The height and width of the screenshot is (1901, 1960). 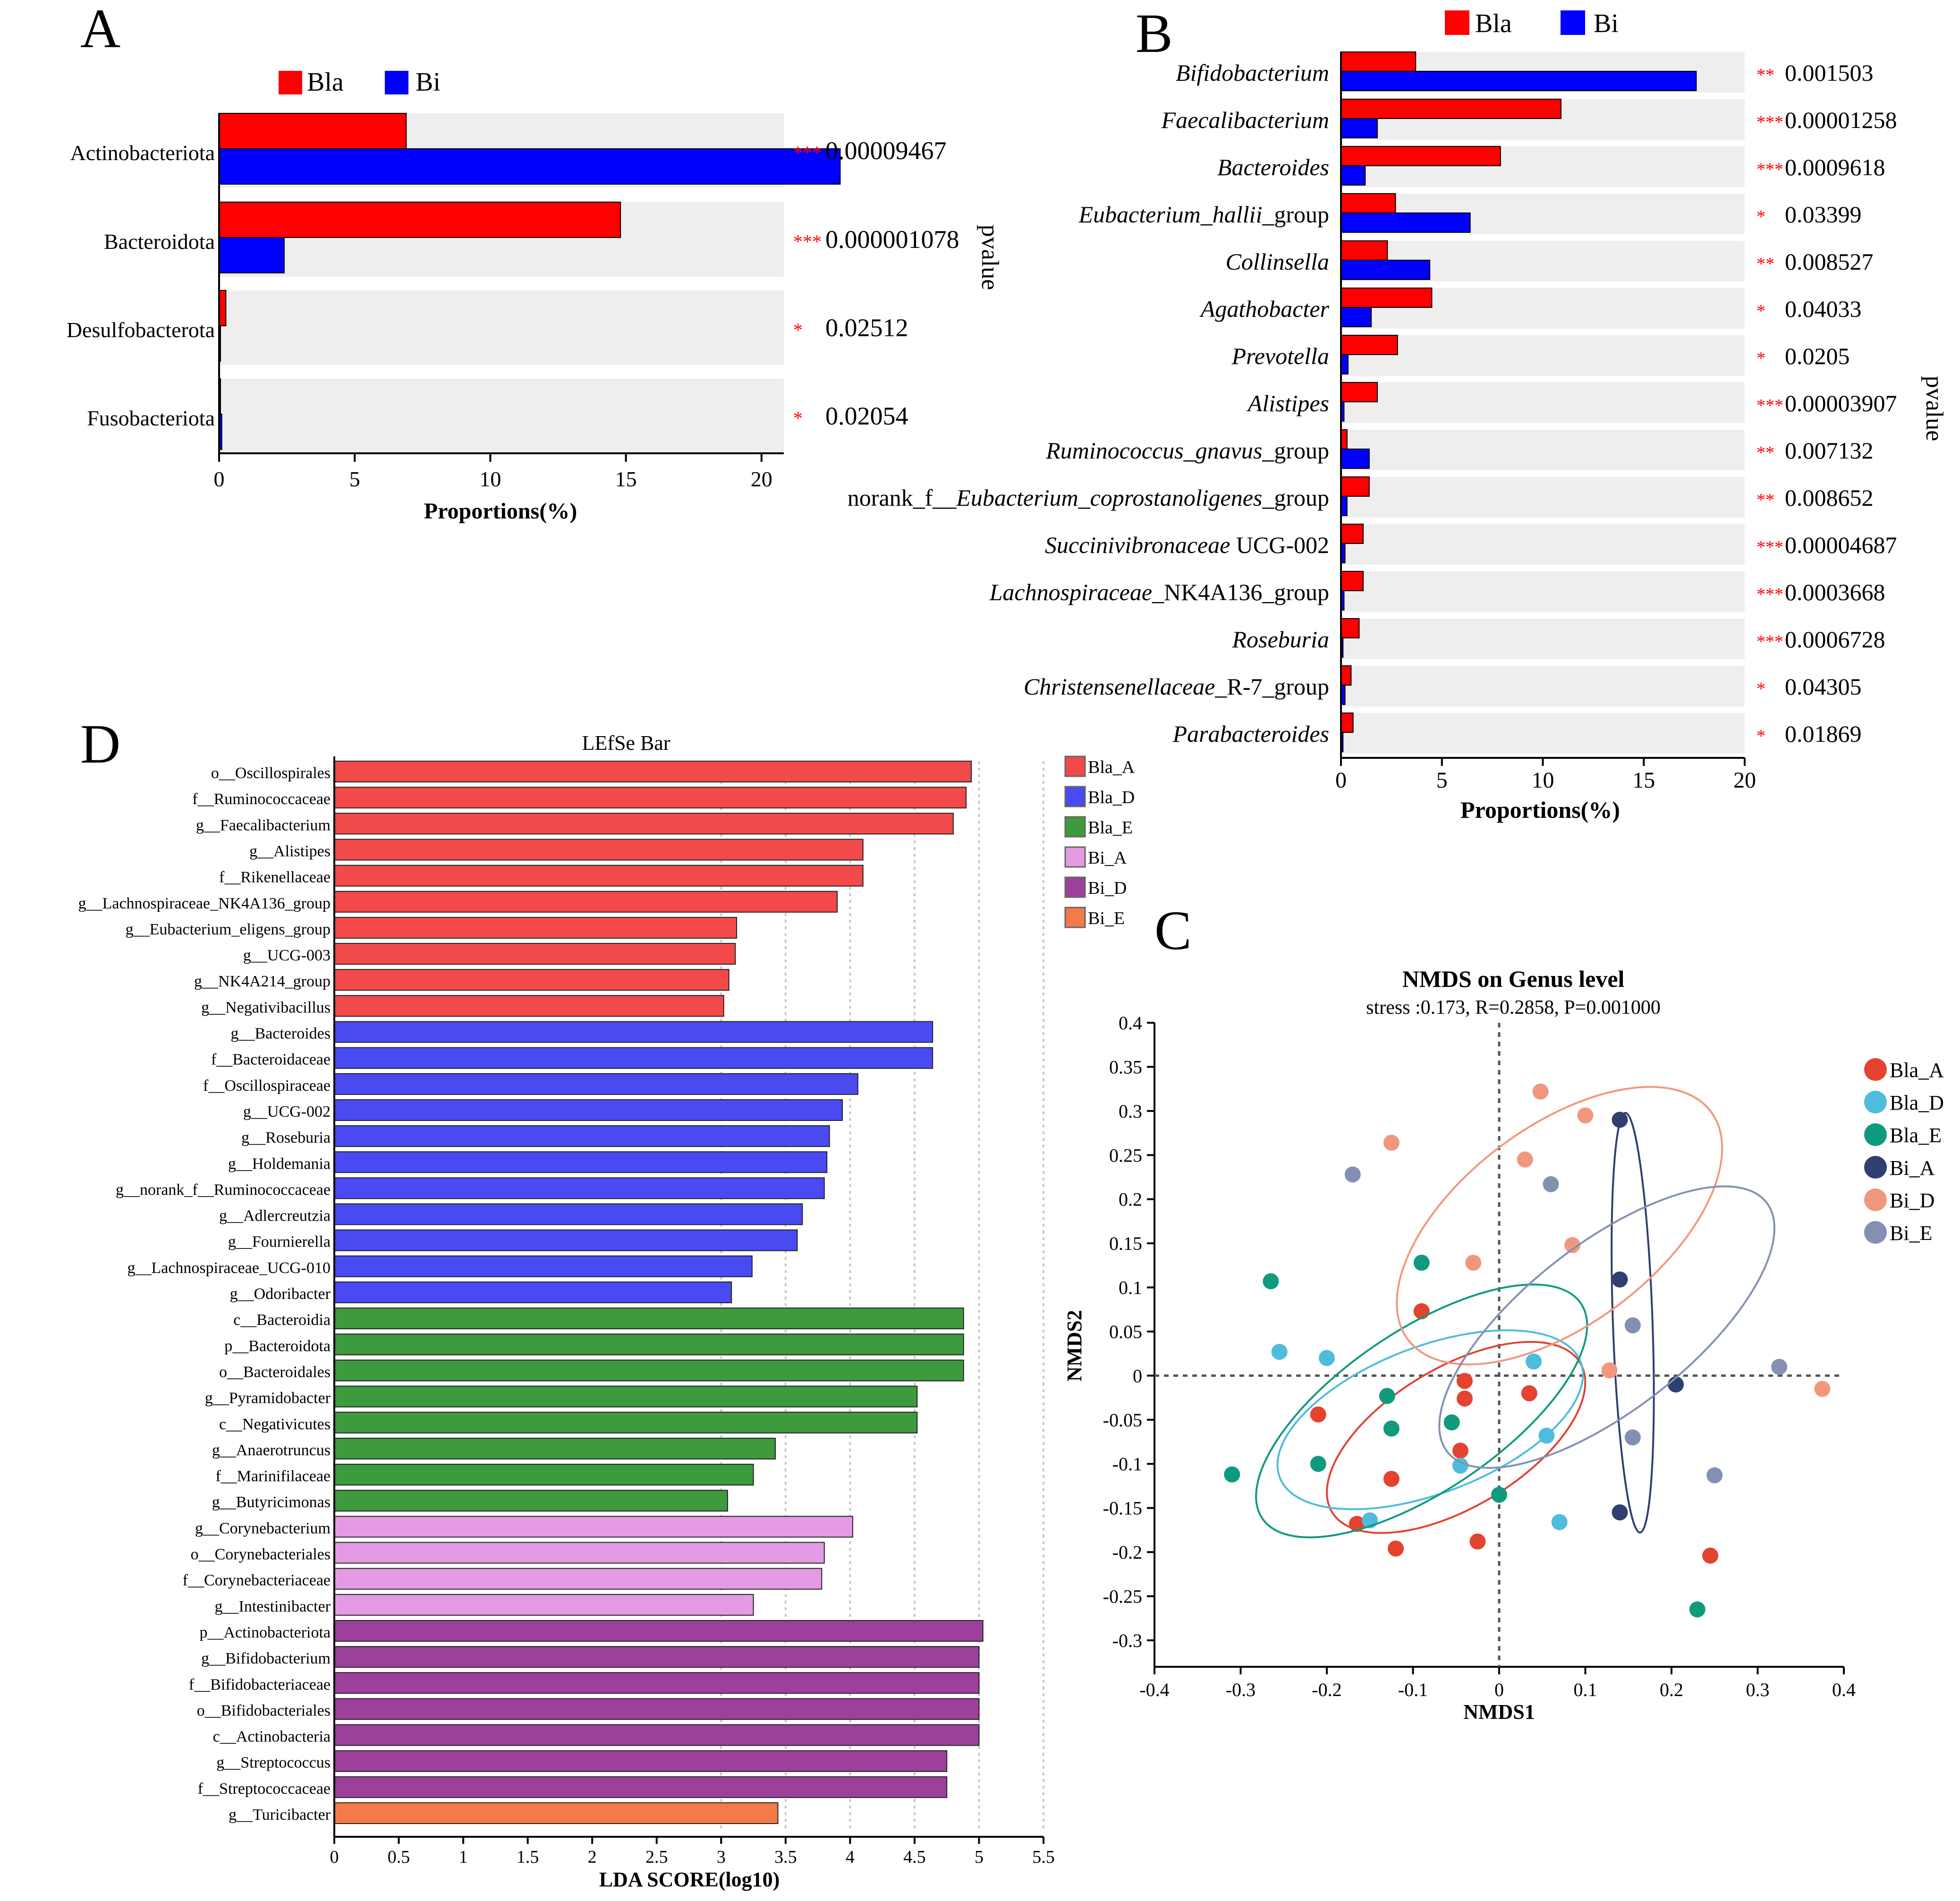 I want to click on y-tick-label: 0.25, so click(x=1125, y=1155).